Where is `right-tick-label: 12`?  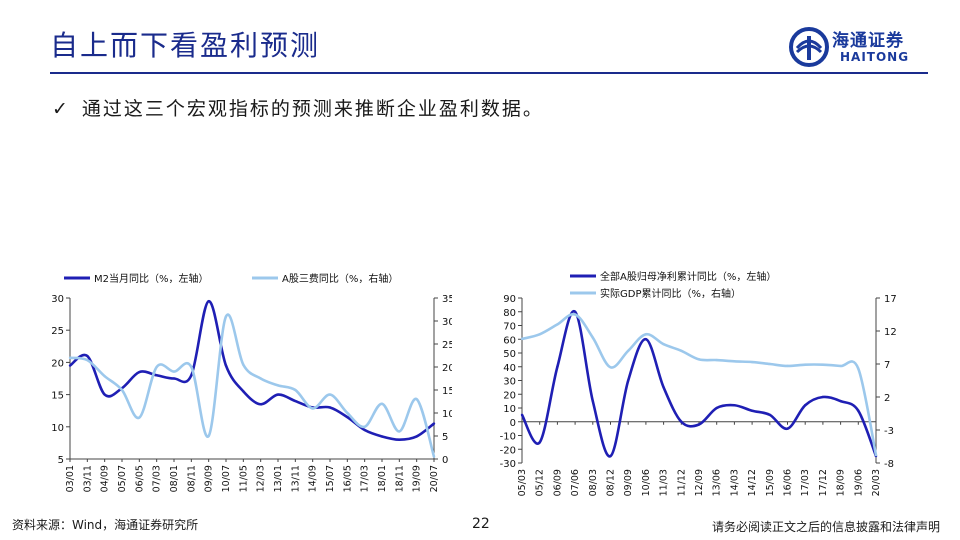
right-tick-label: 12 is located at coordinates (890, 332).